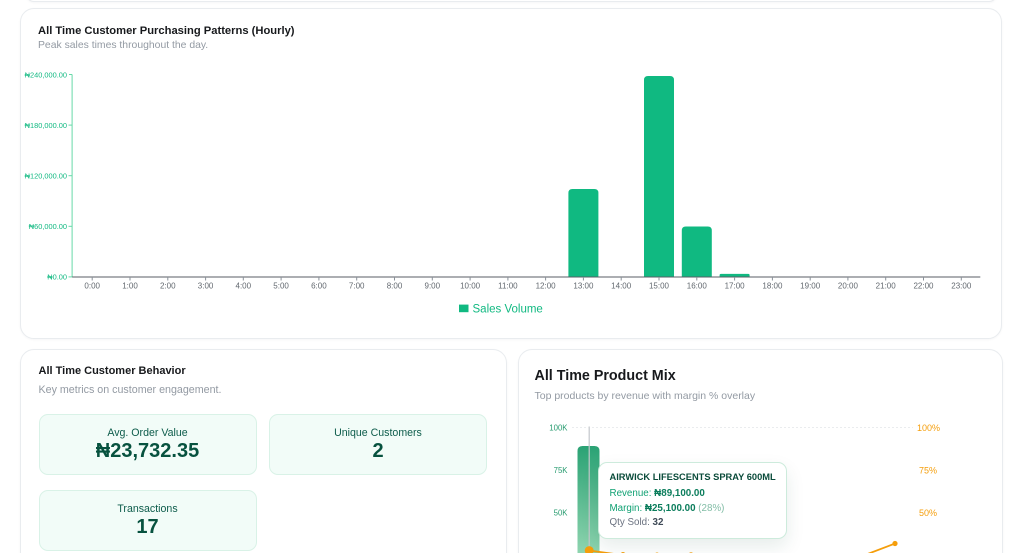 This screenshot has width=1024, height=553. Describe the element at coordinates (206, 285) in the screenshot. I see `svg-text: 3:00` at that location.